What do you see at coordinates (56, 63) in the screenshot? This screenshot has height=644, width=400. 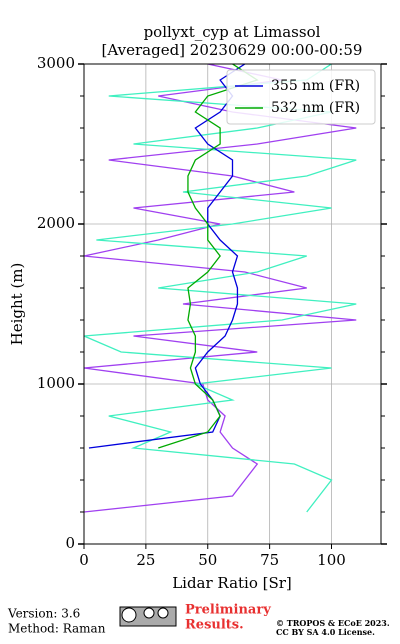 I see `y-tick-label: 3000` at bounding box center [56, 63].